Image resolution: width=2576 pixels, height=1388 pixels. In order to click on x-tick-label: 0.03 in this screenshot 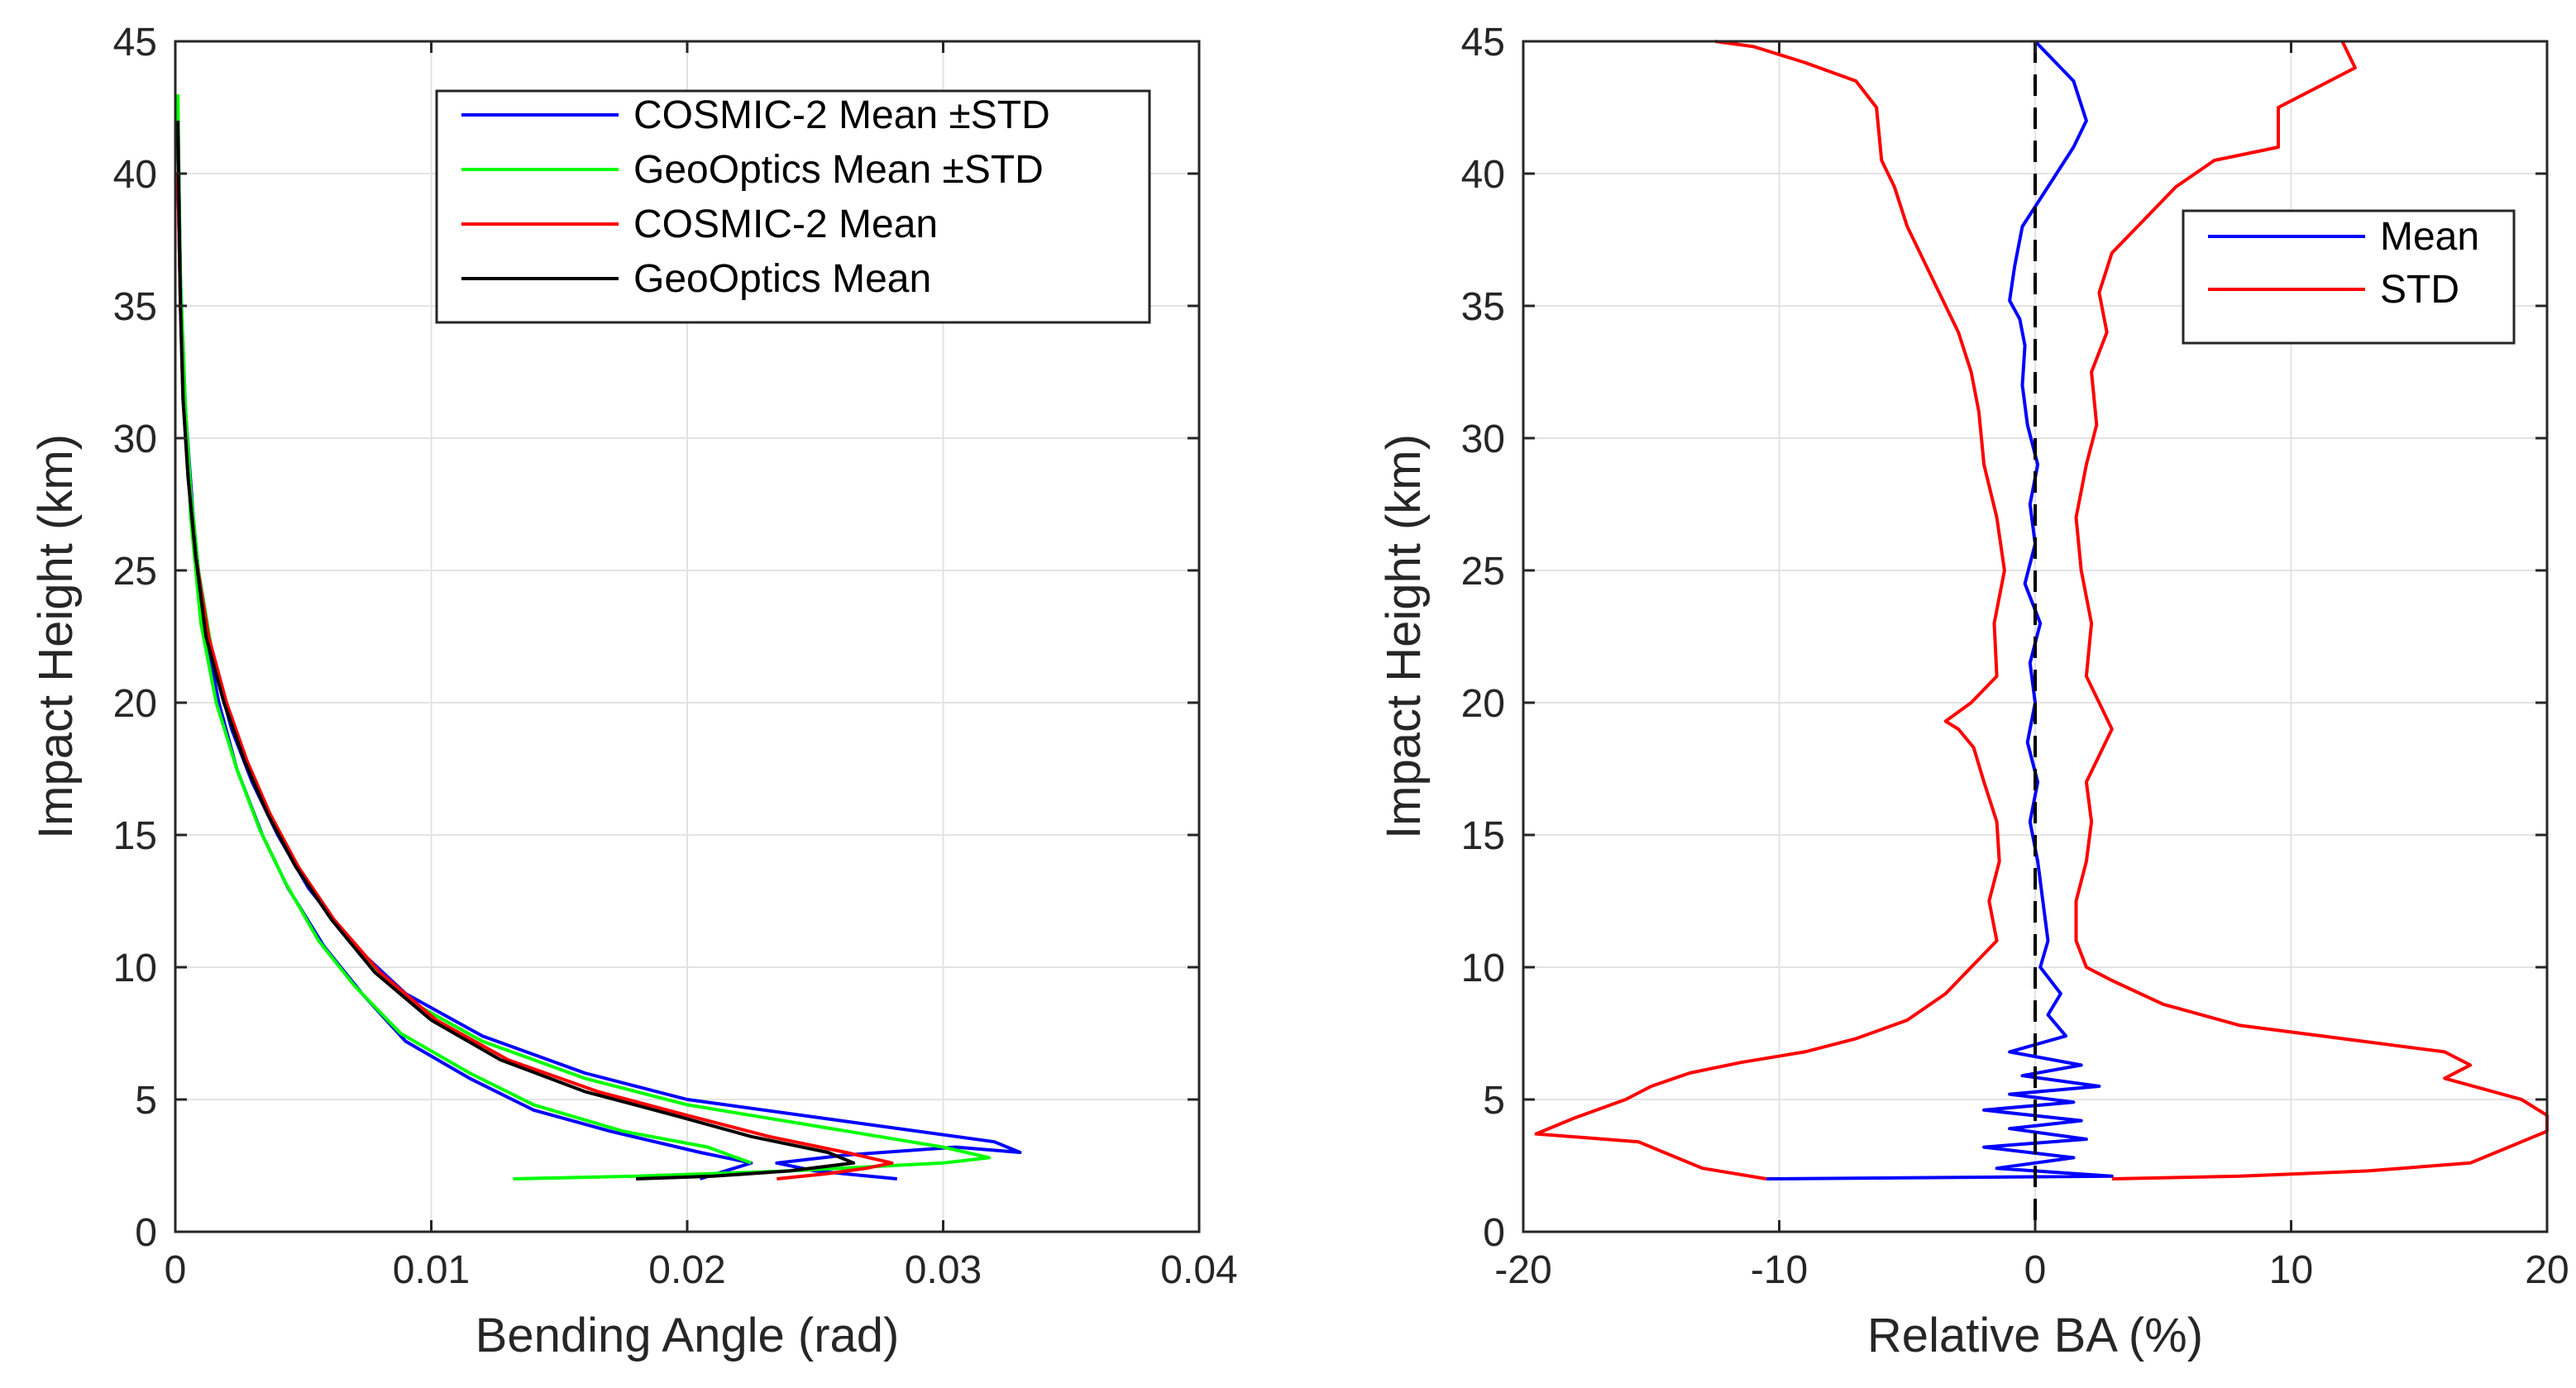, I will do `click(943, 1270)`.